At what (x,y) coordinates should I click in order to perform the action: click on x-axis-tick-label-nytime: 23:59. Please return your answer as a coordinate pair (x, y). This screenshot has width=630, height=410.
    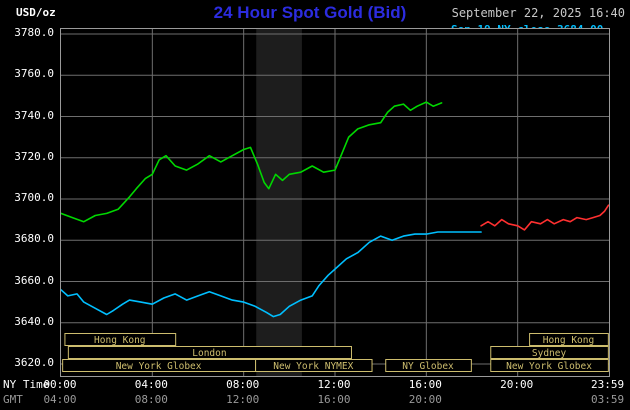
    Looking at the image, I should click on (607, 384).